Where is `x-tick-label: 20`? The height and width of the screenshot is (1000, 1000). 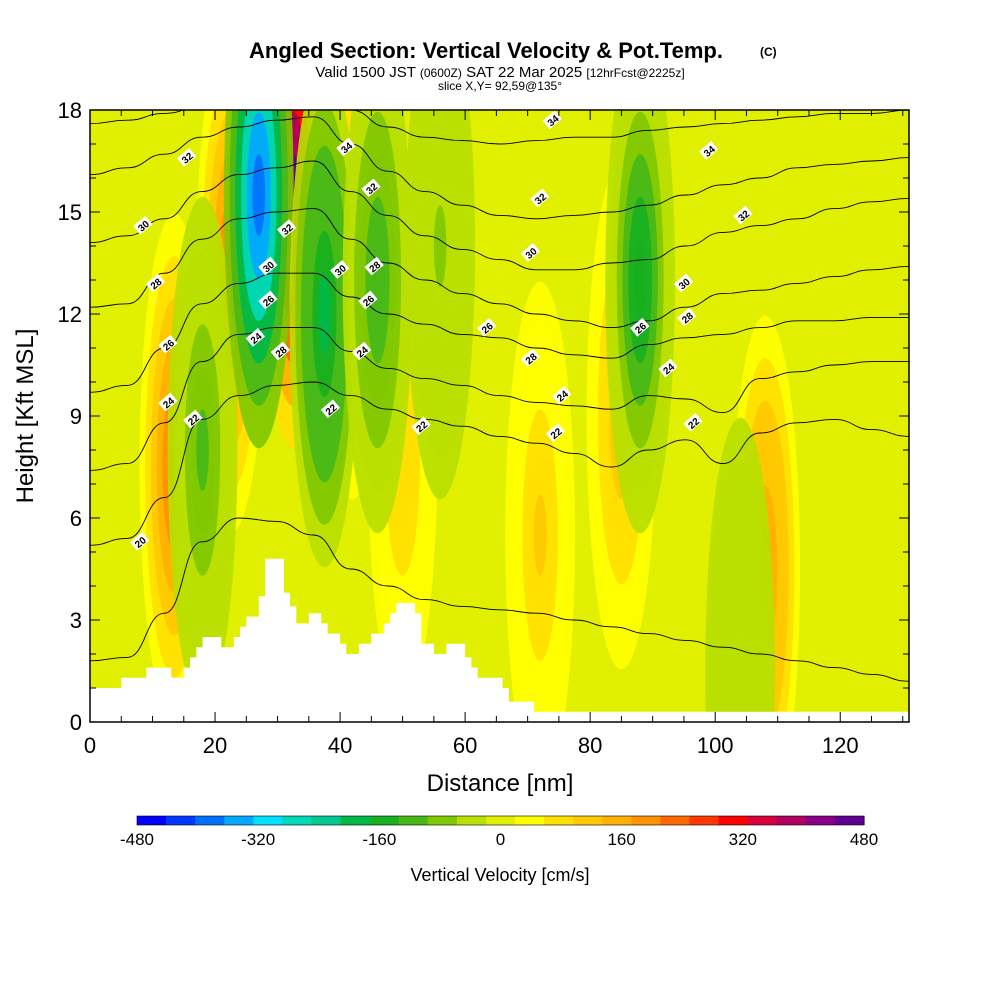
x-tick-label: 20 is located at coordinates (215, 745).